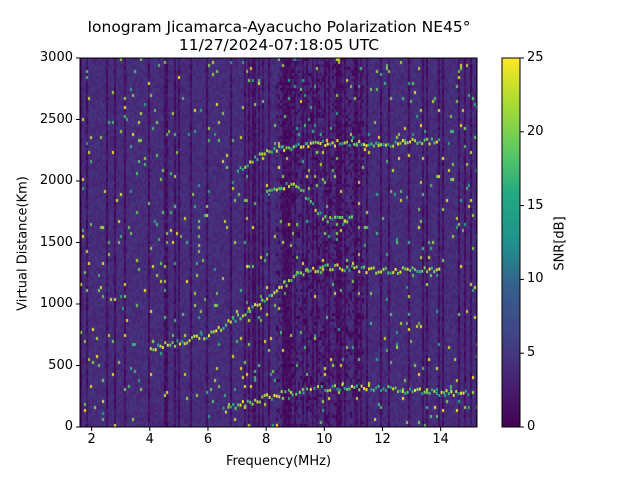 This screenshot has width=640, height=480. Describe the element at coordinates (309, 203) in the screenshot. I see `trace-fourth-hop-echo` at that location.